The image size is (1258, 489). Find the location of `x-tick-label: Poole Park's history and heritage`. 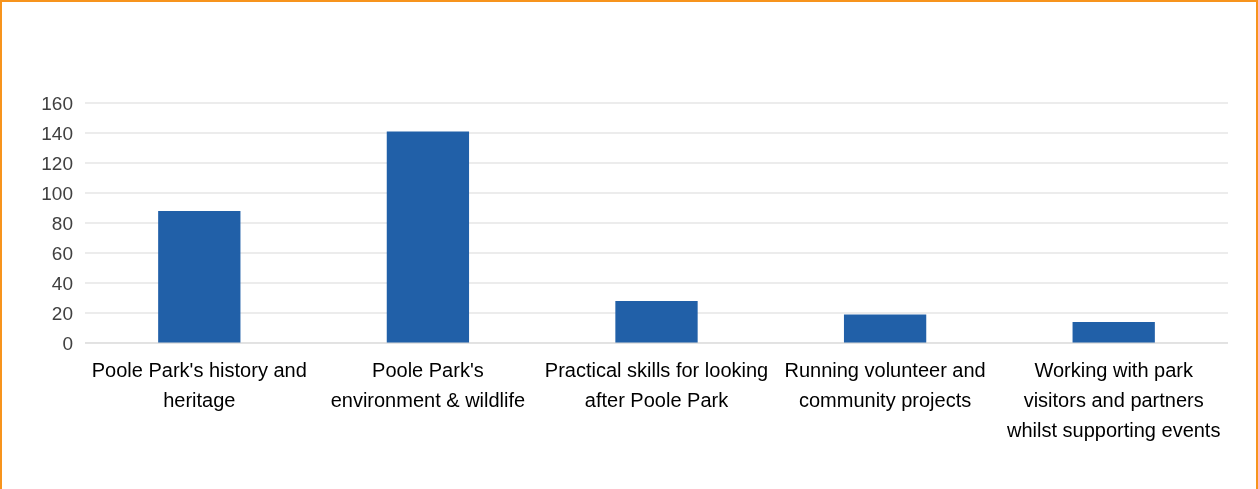

x-tick-label: Poole Park's history and heritage is located at coordinates (199, 385).